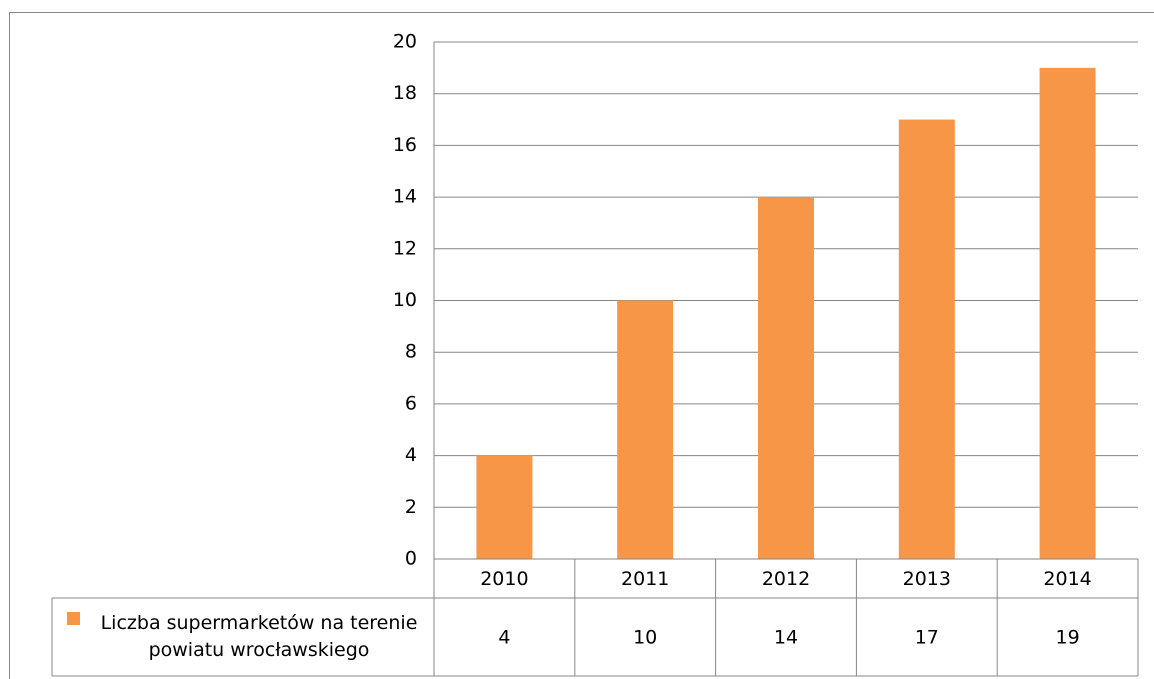 The image size is (1154, 679). What do you see at coordinates (405, 248) in the screenshot?
I see `y-tick-label: 12` at bounding box center [405, 248].